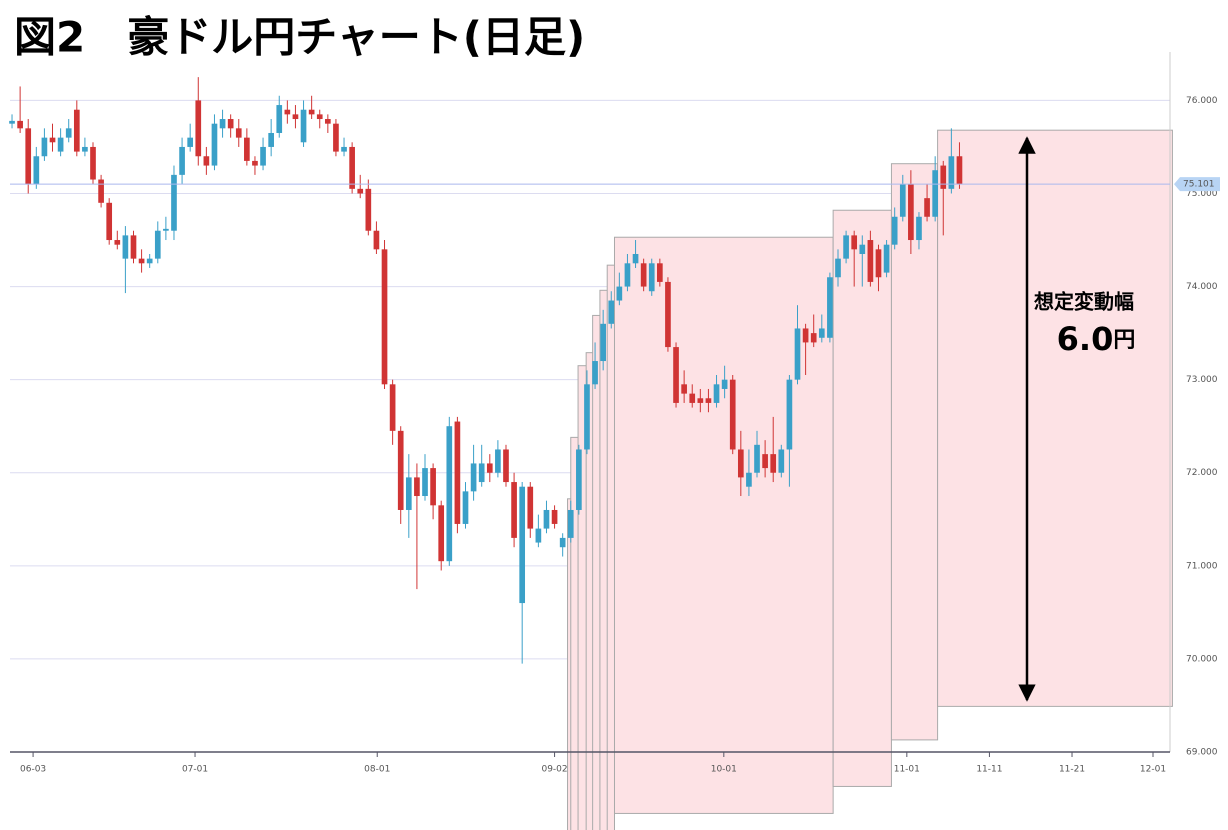 The image size is (1228, 830). What do you see at coordinates (907, 770) in the screenshot?
I see `x-tick-label: 11-01` at bounding box center [907, 770].